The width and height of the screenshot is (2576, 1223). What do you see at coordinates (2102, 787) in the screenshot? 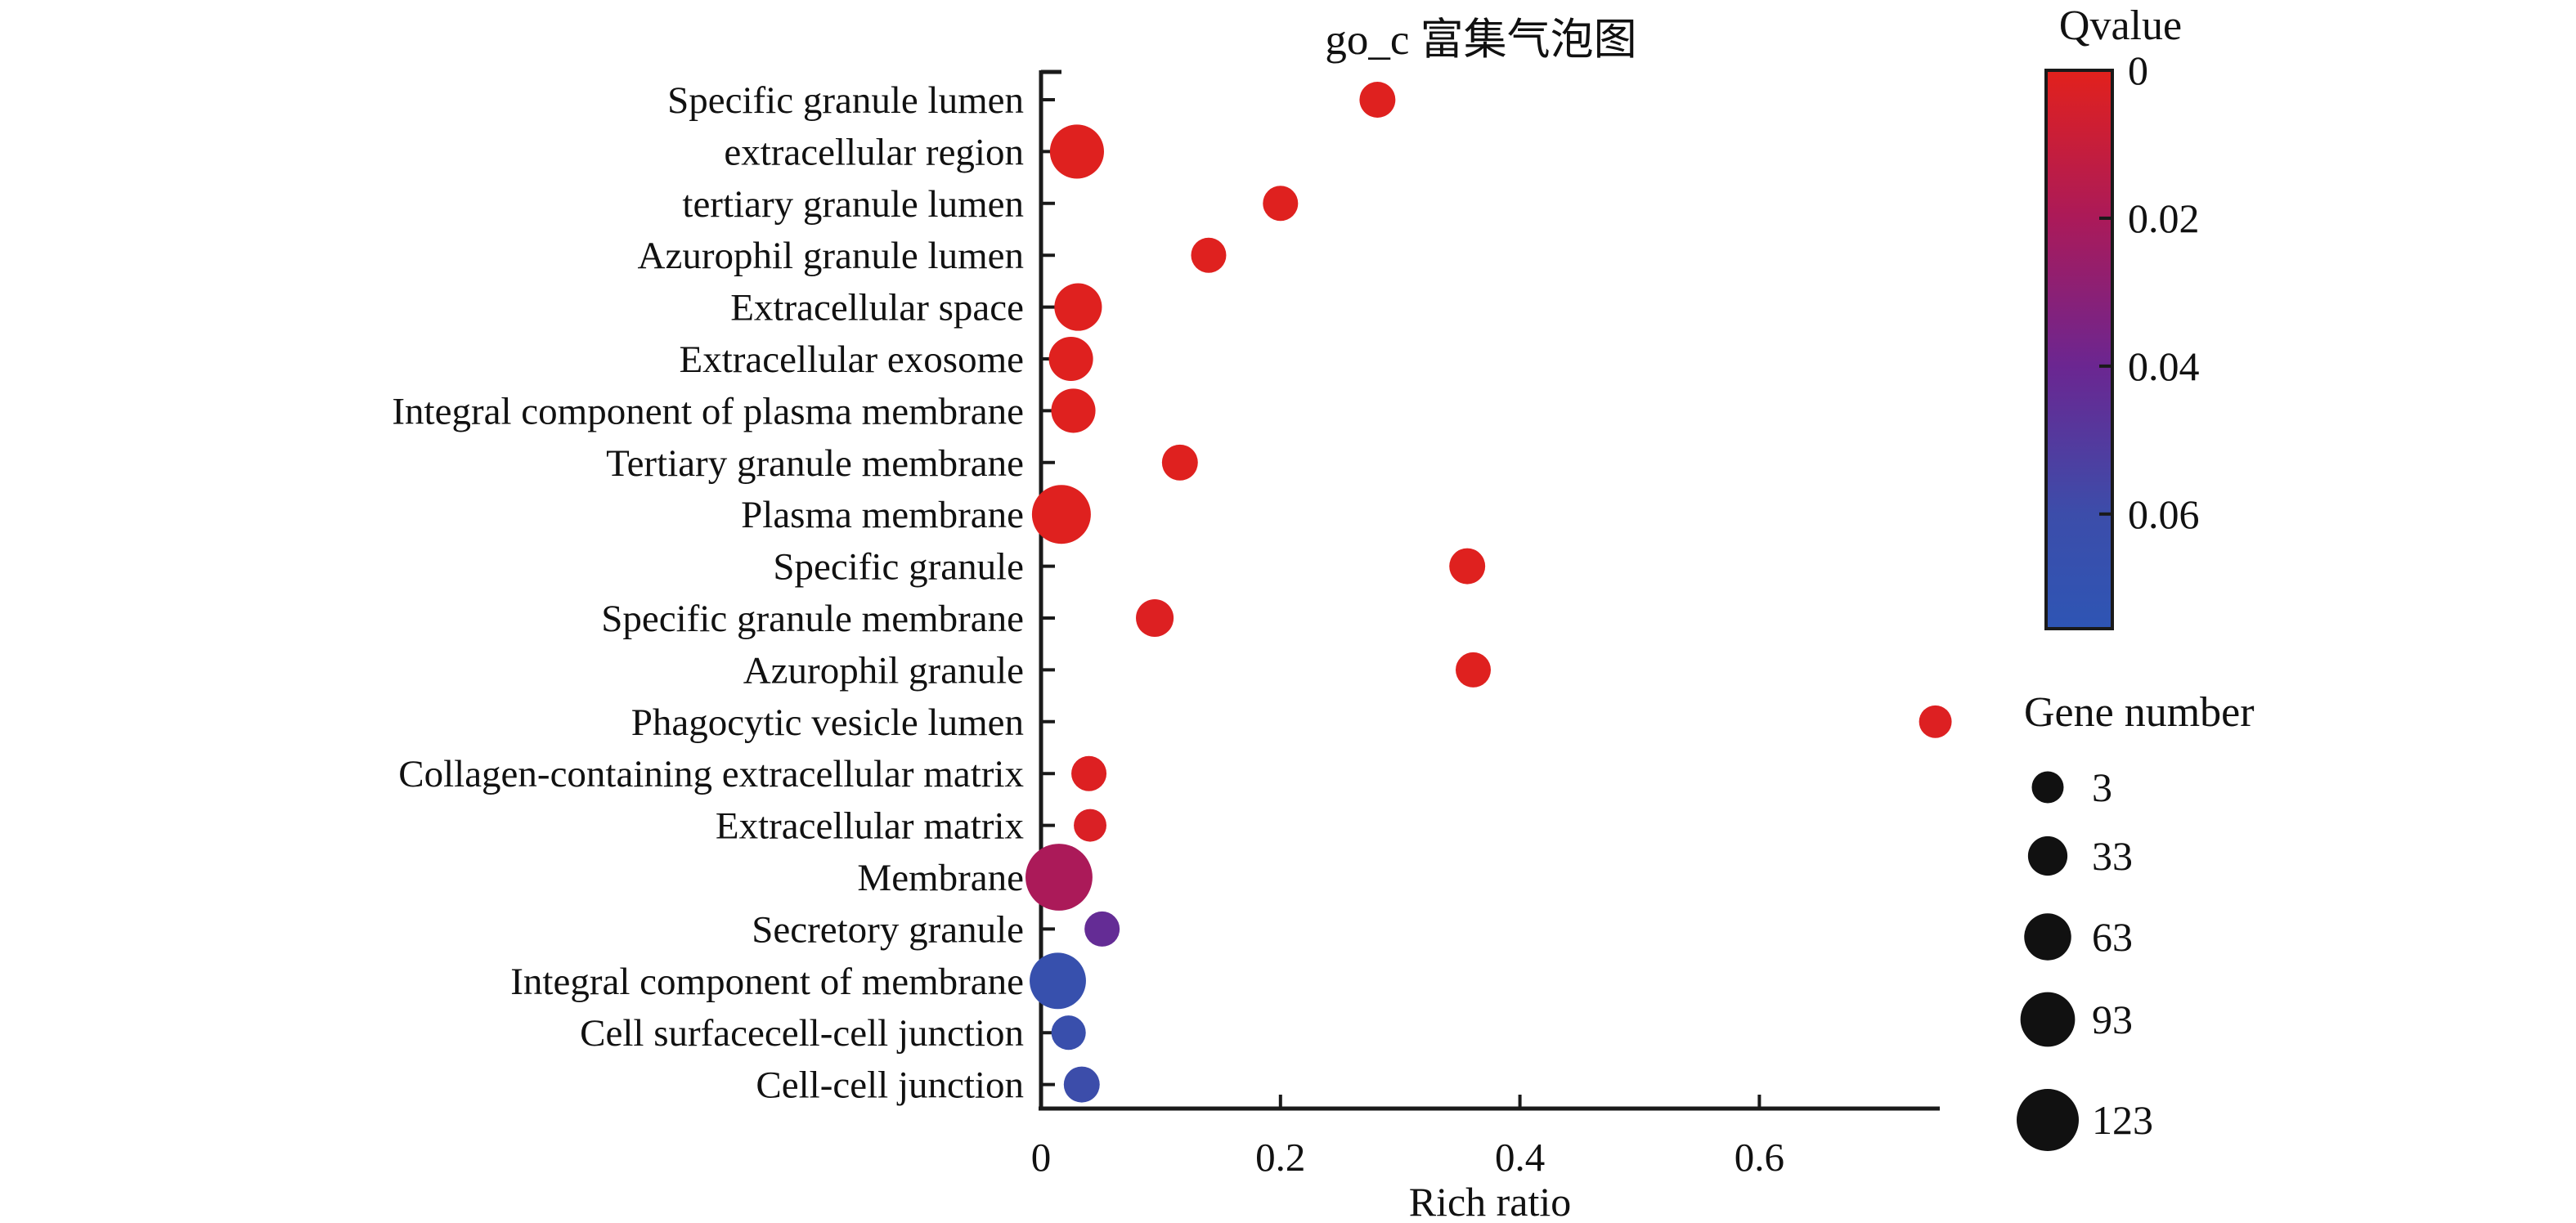
I see `size-legend-label: 3` at bounding box center [2102, 787].